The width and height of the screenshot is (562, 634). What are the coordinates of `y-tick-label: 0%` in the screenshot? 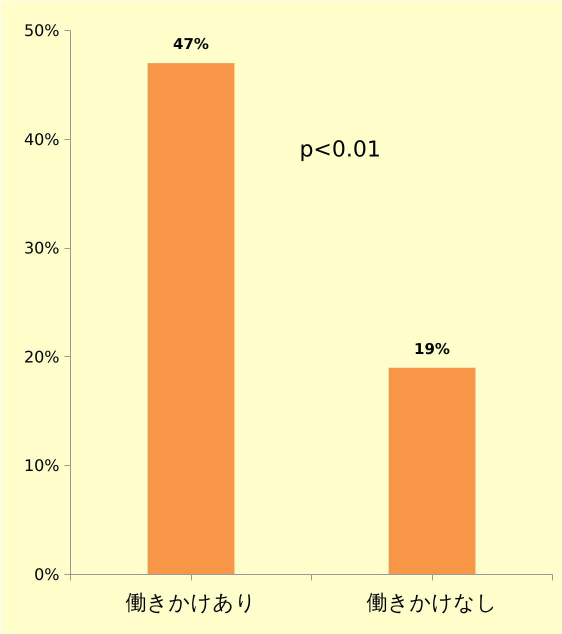 It's located at (47, 574).